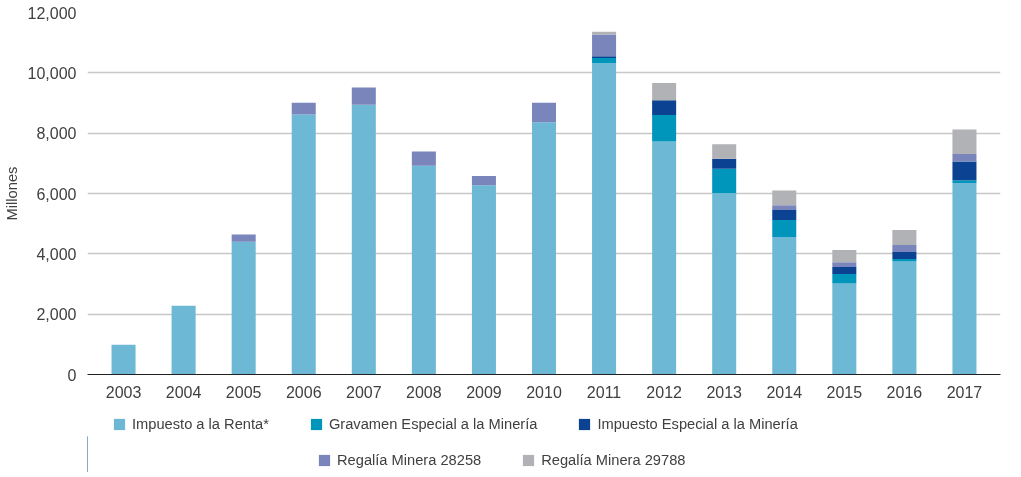 Image resolution: width=1021 pixels, height=477 pixels. What do you see at coordinates (200, 424) in the screenshot?
I see `legend-label: Impuesto a la Renta*` at bounding box center [200, 424].